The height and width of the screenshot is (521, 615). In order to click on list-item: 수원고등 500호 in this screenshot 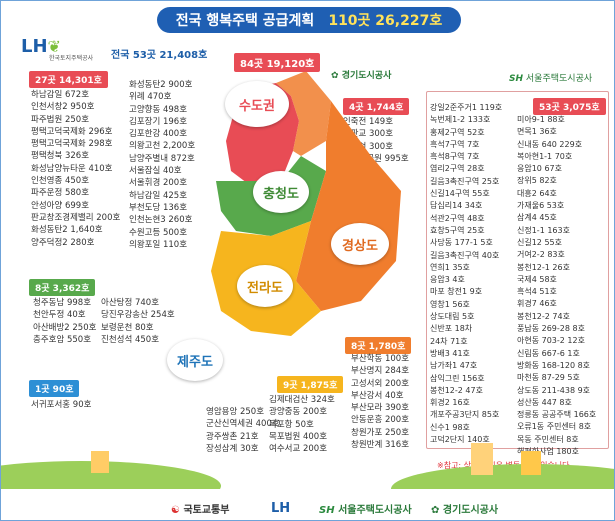, I will do `click(158, 232)`.